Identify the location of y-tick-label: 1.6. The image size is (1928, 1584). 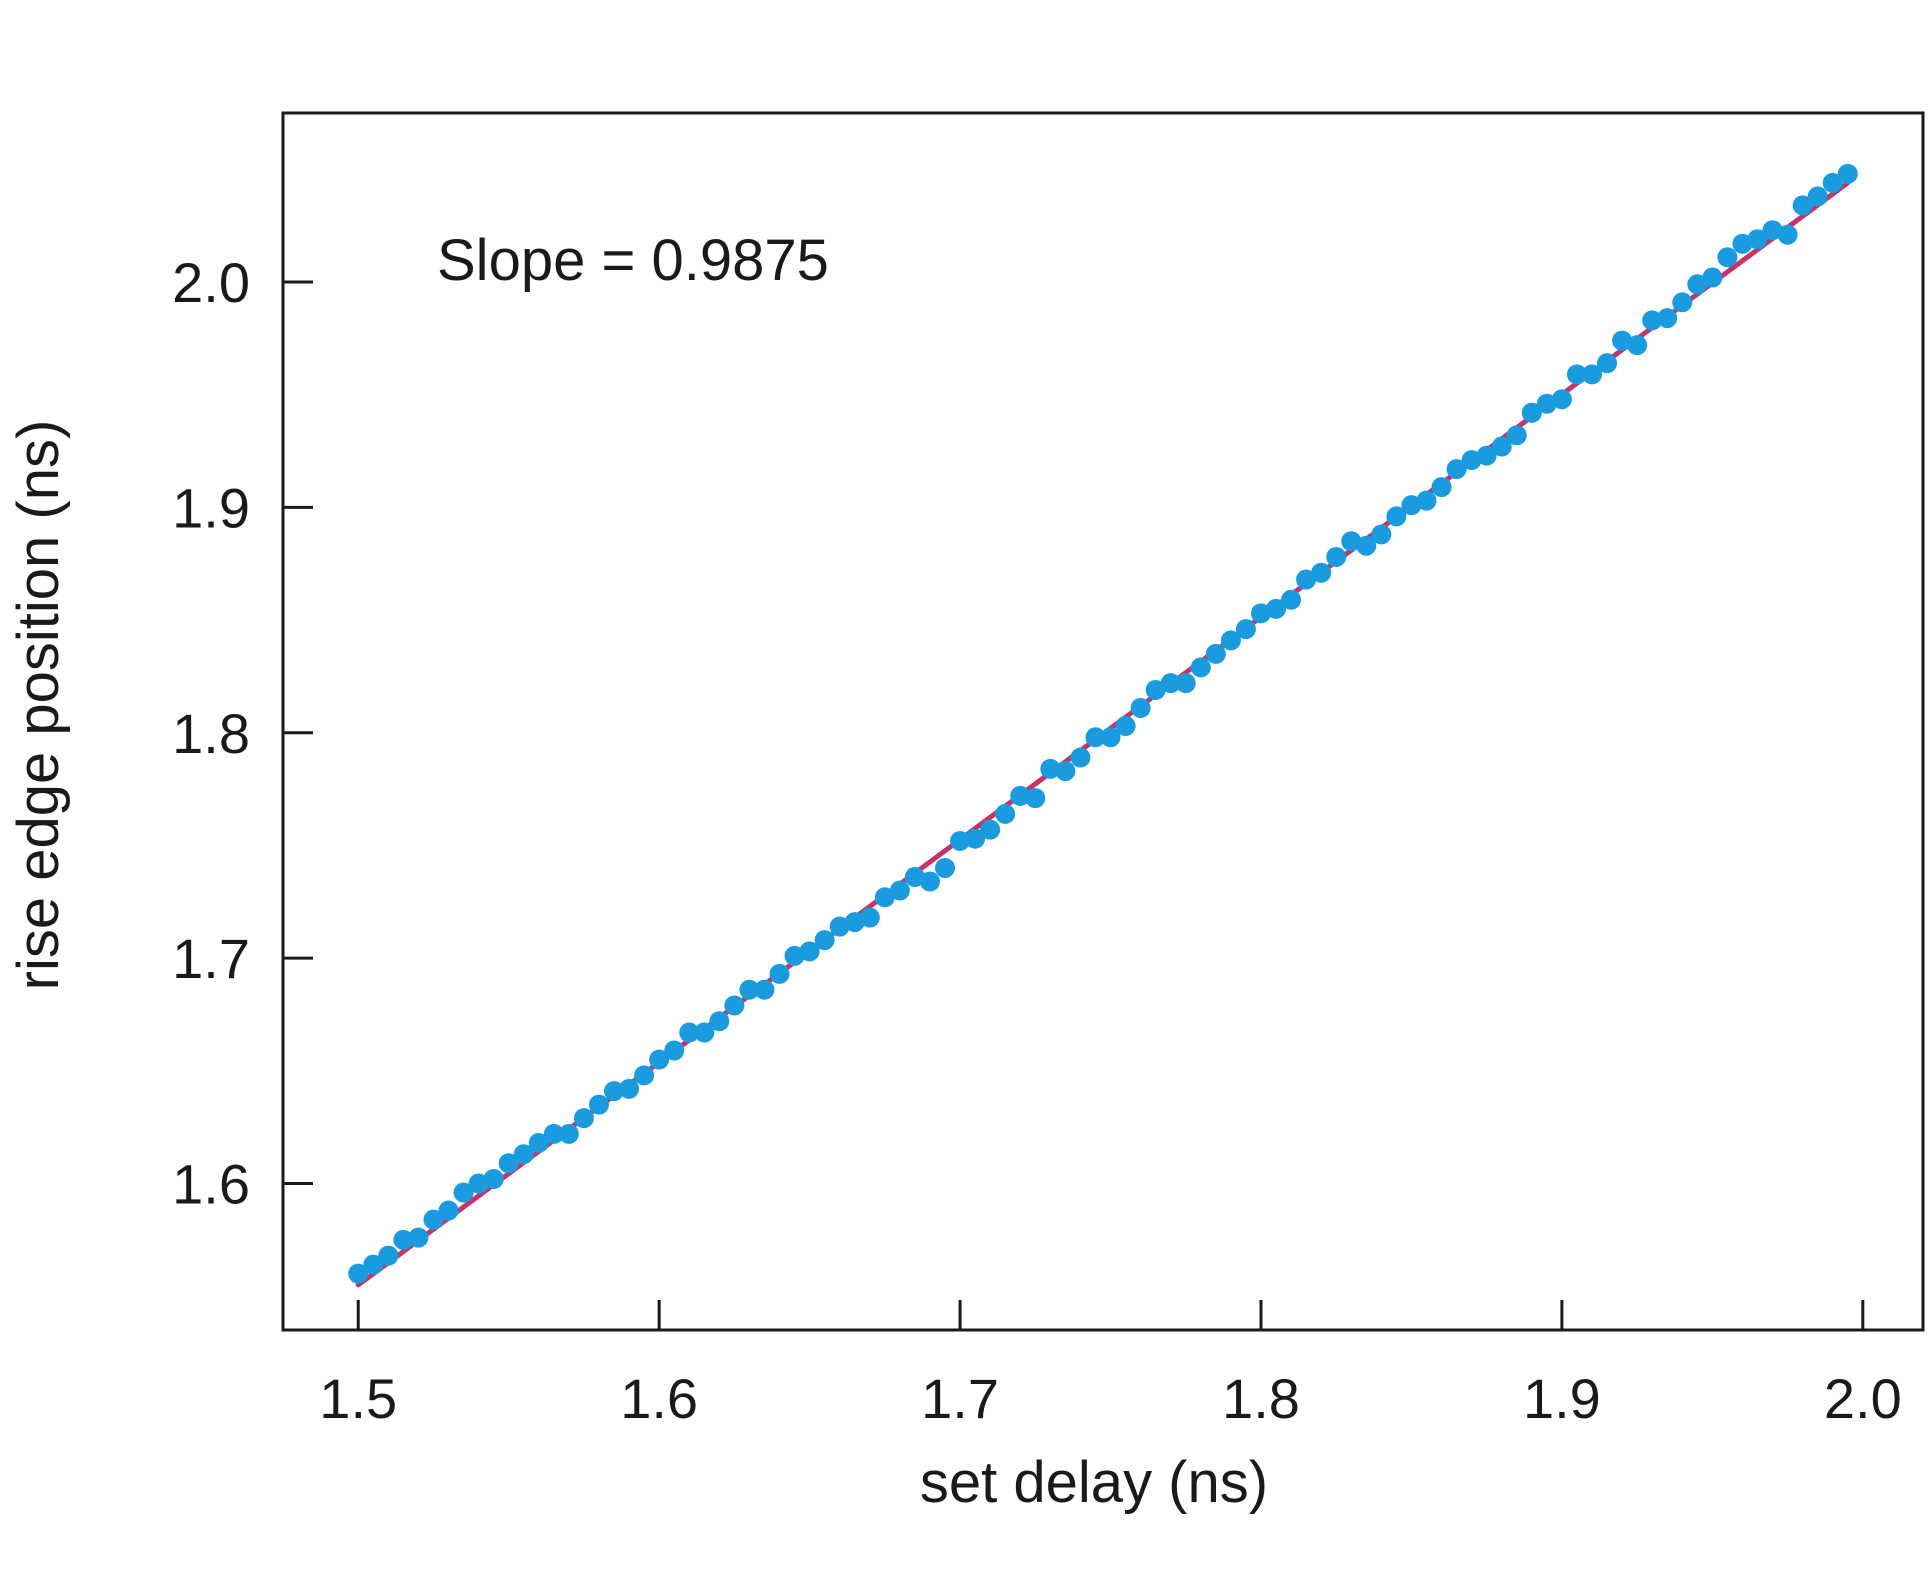
(211, 1184).